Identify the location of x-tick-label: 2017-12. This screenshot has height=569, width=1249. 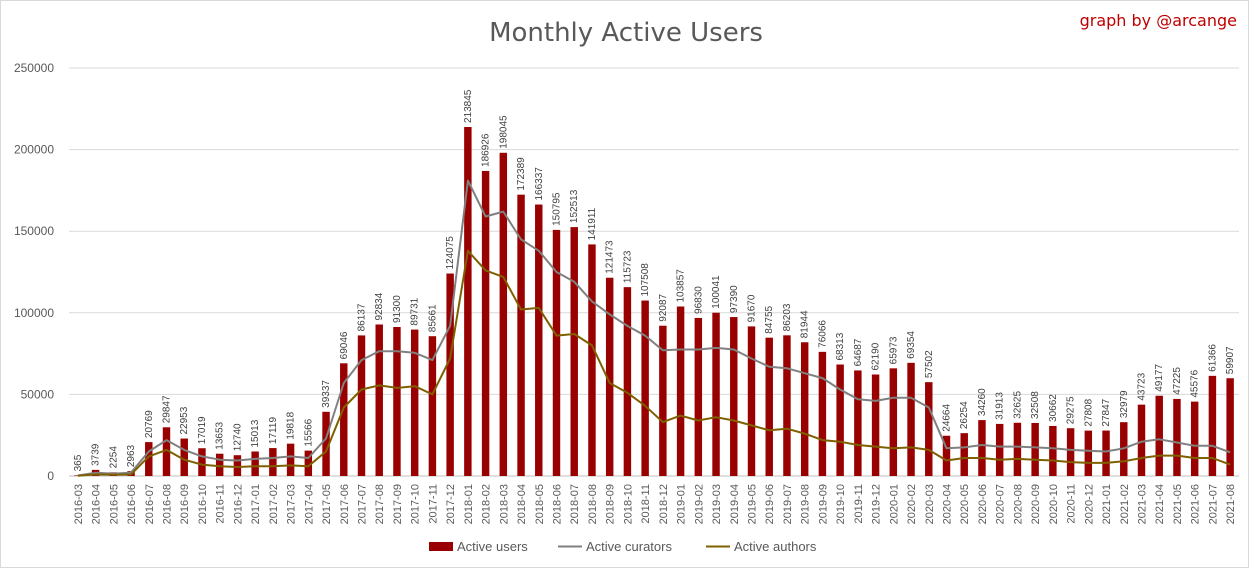
(451, 504).